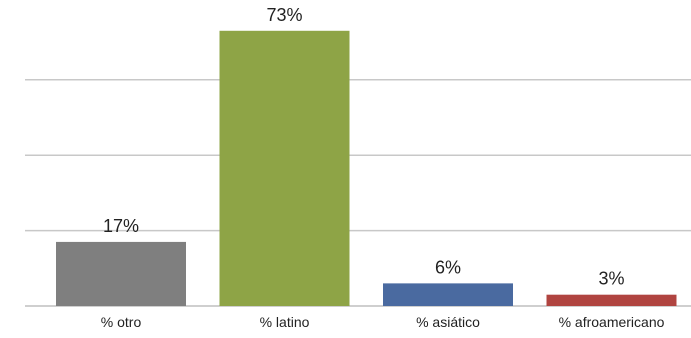 Image resolution: width=691 pixels, height=338 pixels. What do you see at coordinates (448, 267) in the screenshot?
I see `data-label-asiatico: 6%` at bounding box center [448, 267].